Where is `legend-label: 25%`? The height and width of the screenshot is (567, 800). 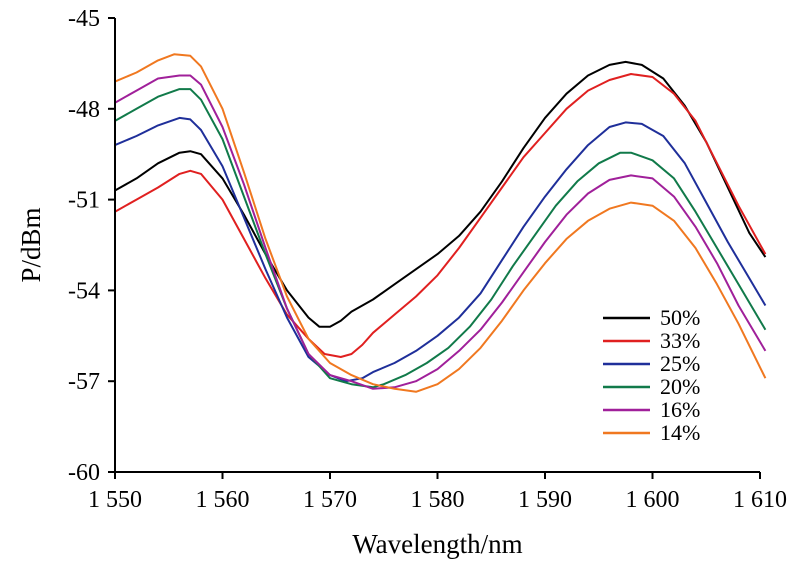
legend-label: 25% is located at coordinates (680, 363).